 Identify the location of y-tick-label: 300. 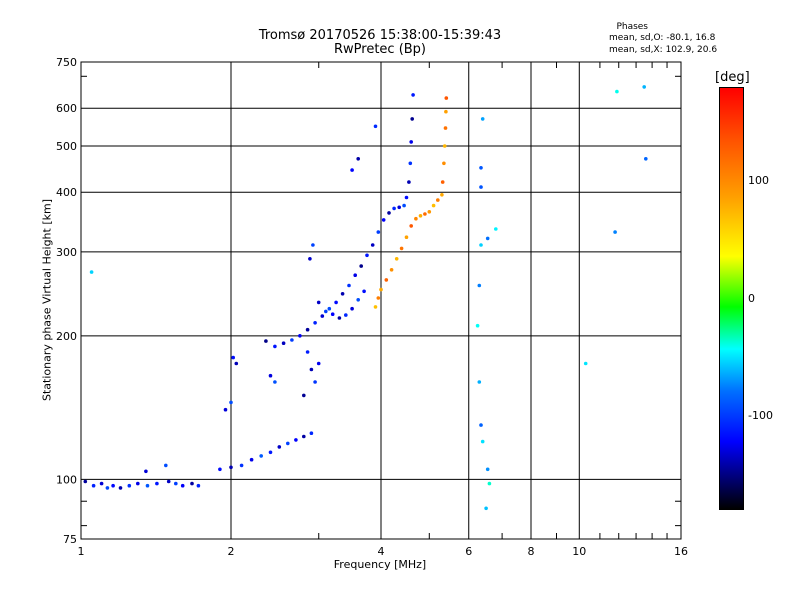
(66, 252).